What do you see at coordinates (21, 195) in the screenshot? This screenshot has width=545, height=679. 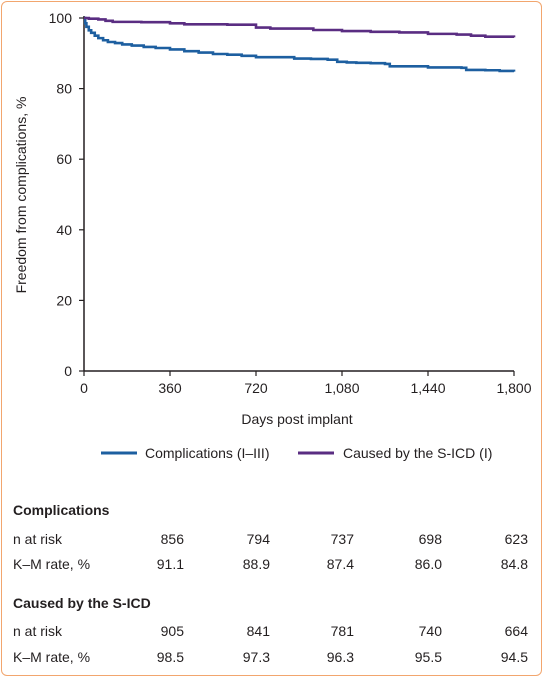 I see `y-axis-label: Freedom from complications, %` at bounding box center [21, 195].